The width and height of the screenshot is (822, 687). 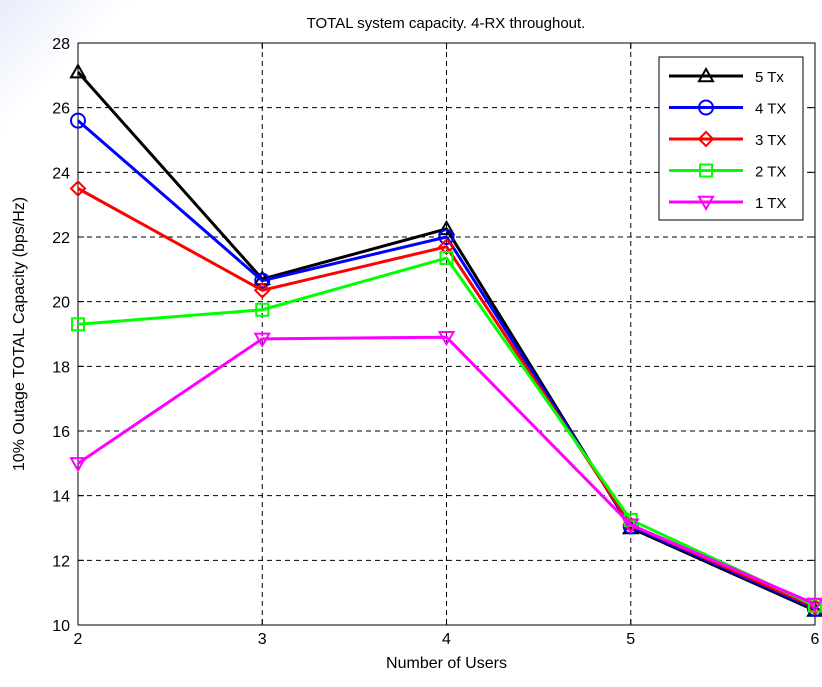 What do you see at coordinates (727, 203) in the screenshot?
I see `legend-item: 1 TX` at bounding box center [727, 203].